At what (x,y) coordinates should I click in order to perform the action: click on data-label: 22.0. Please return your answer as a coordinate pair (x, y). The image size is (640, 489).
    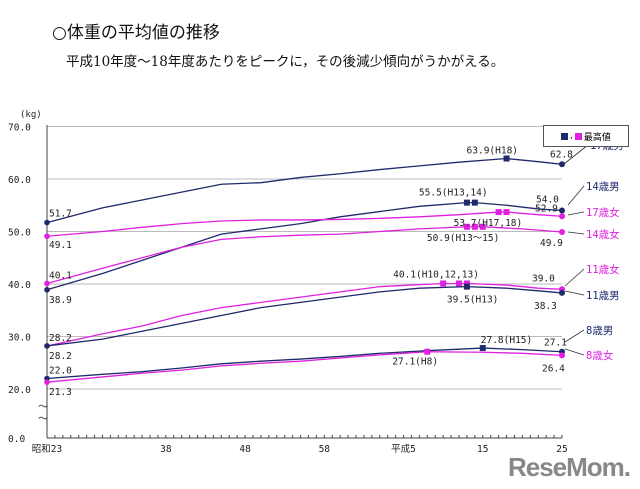
    Looking at the image, I should click on (60, 371).